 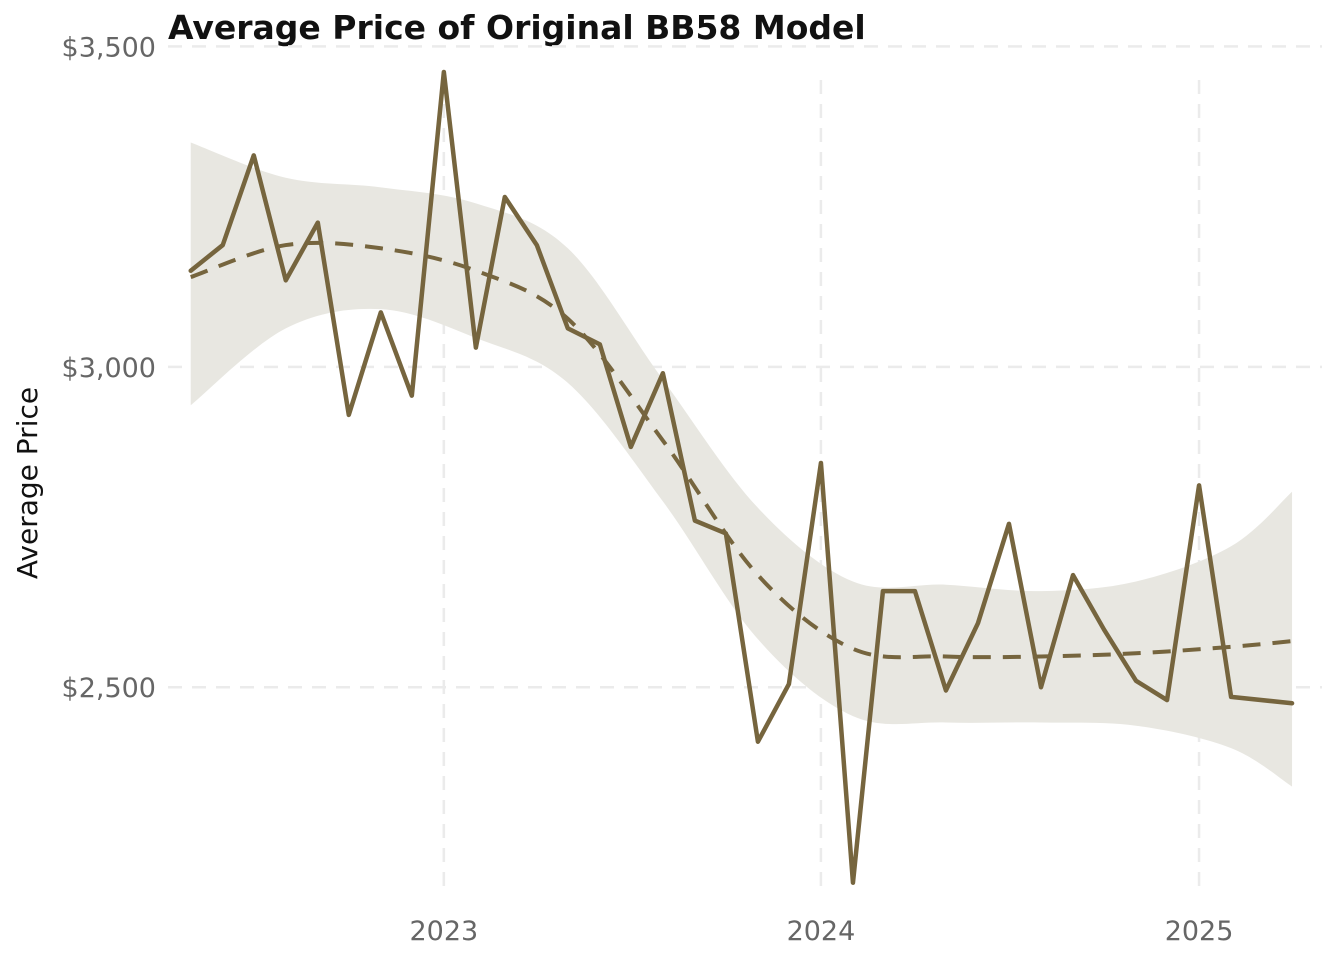 I want to click on y-axis-ticks: $2,500 $3,000 $3,500, so click(x=109, y=368).